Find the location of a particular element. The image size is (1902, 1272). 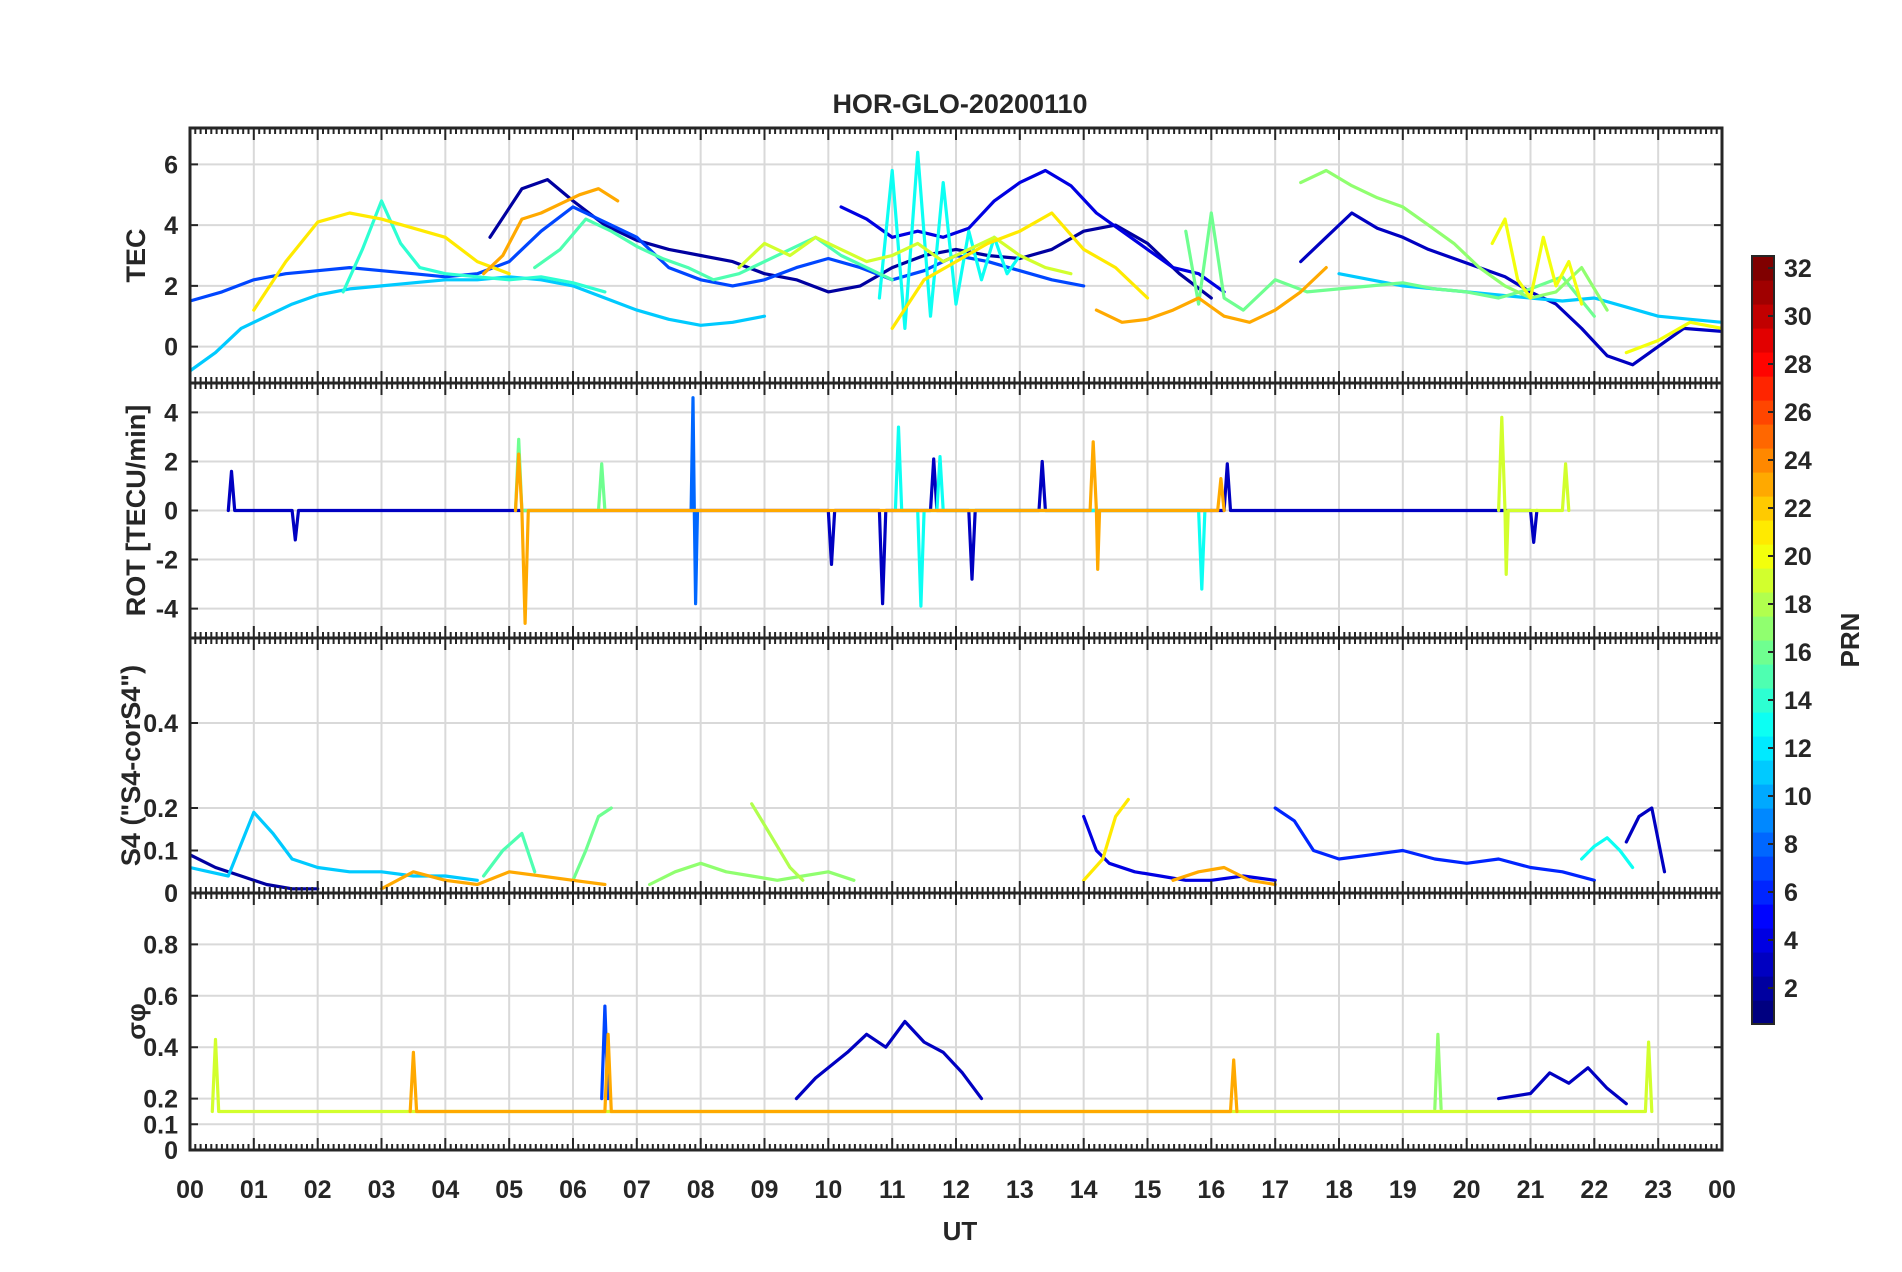

x-tick-label: 13 is located at coordinates (1020, 1190).